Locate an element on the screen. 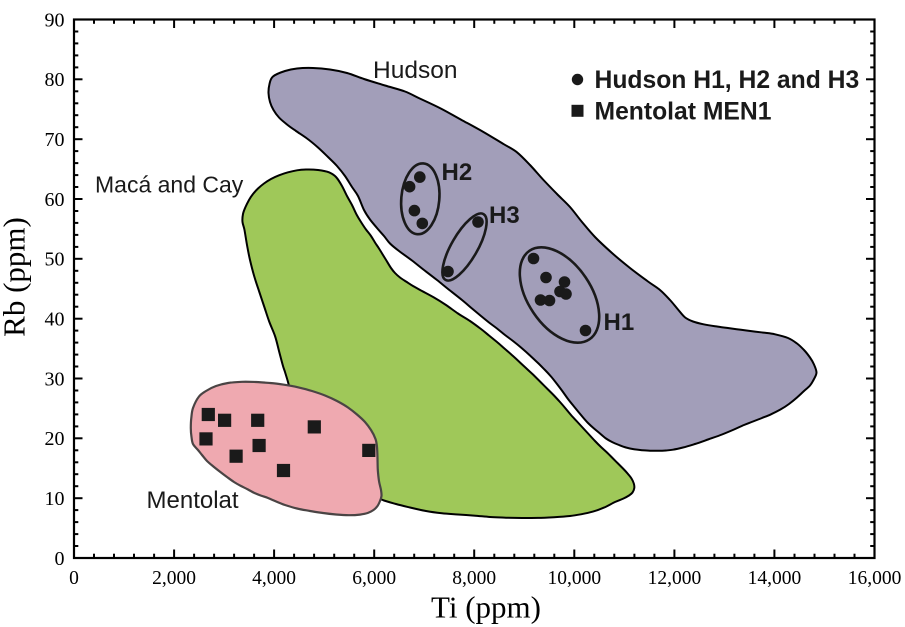 The height and width of the screenshot is (627, 905). svg-text: 70 is located at coordinates (55, 140).